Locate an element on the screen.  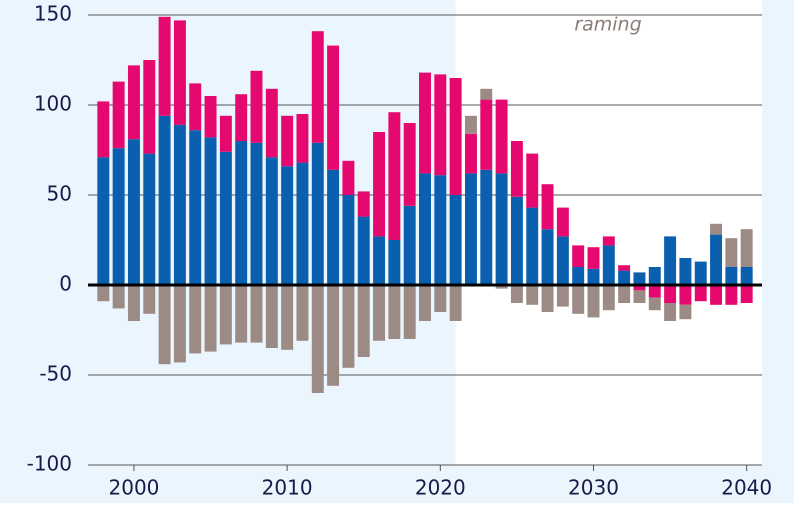
x-tick-label: 2010 is located at coordinates (287, 488).